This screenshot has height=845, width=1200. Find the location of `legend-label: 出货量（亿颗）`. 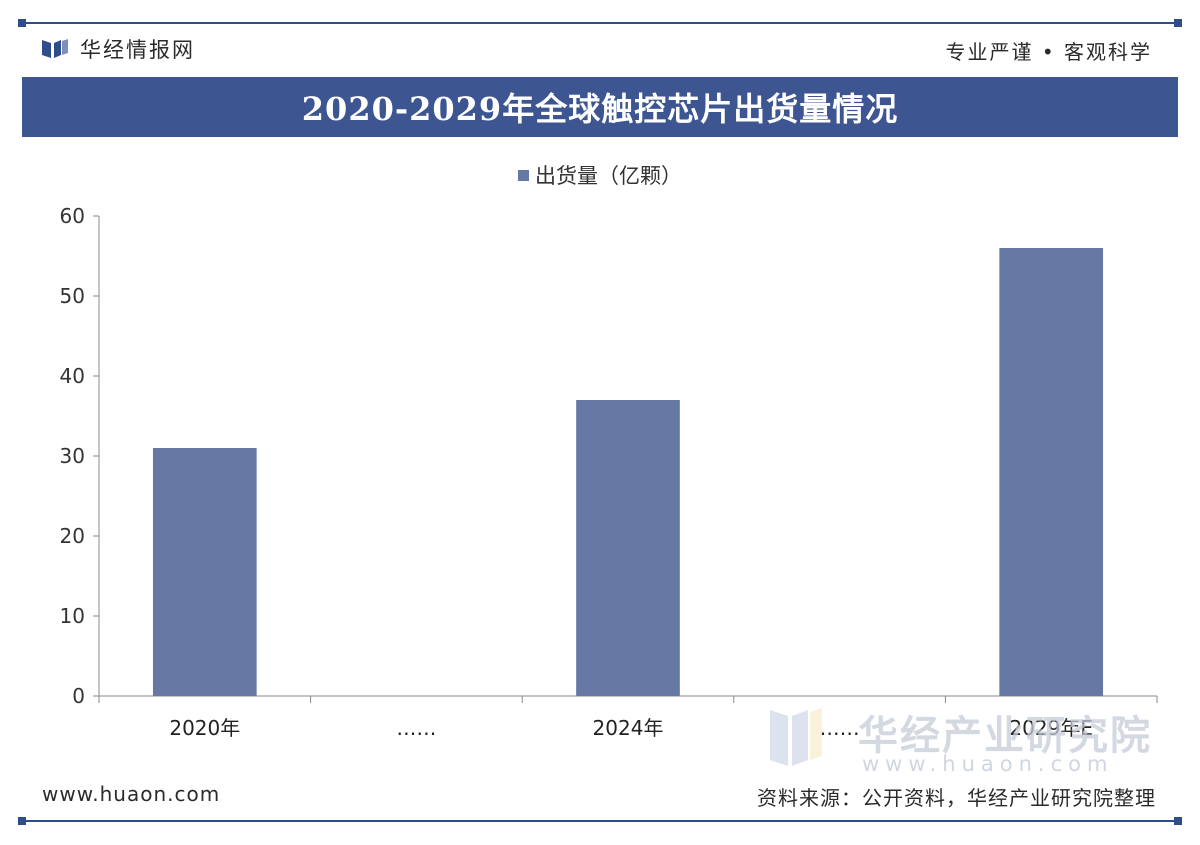

legend-label: 出货量（亿颗） is located at coordinates (608, 176).